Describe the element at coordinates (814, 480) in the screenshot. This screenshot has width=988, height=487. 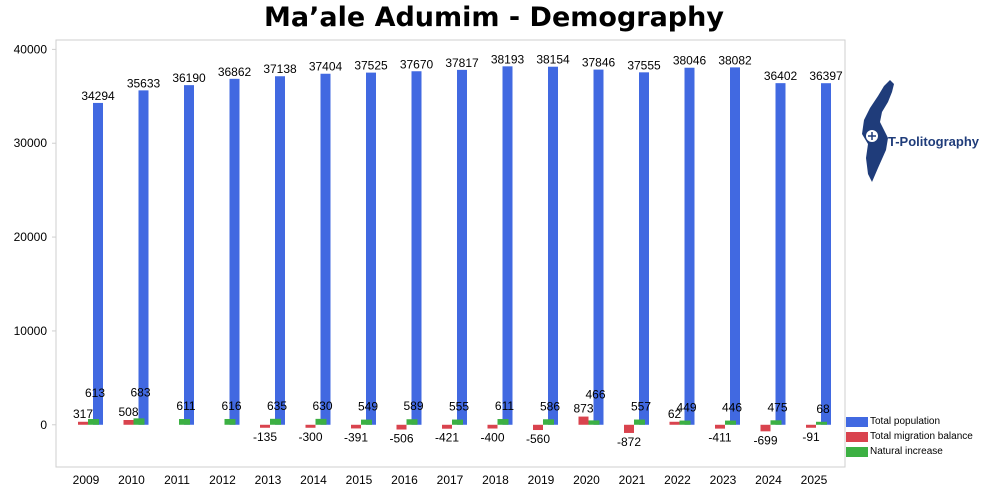
I see `x-tick-label: 2025` at that location.